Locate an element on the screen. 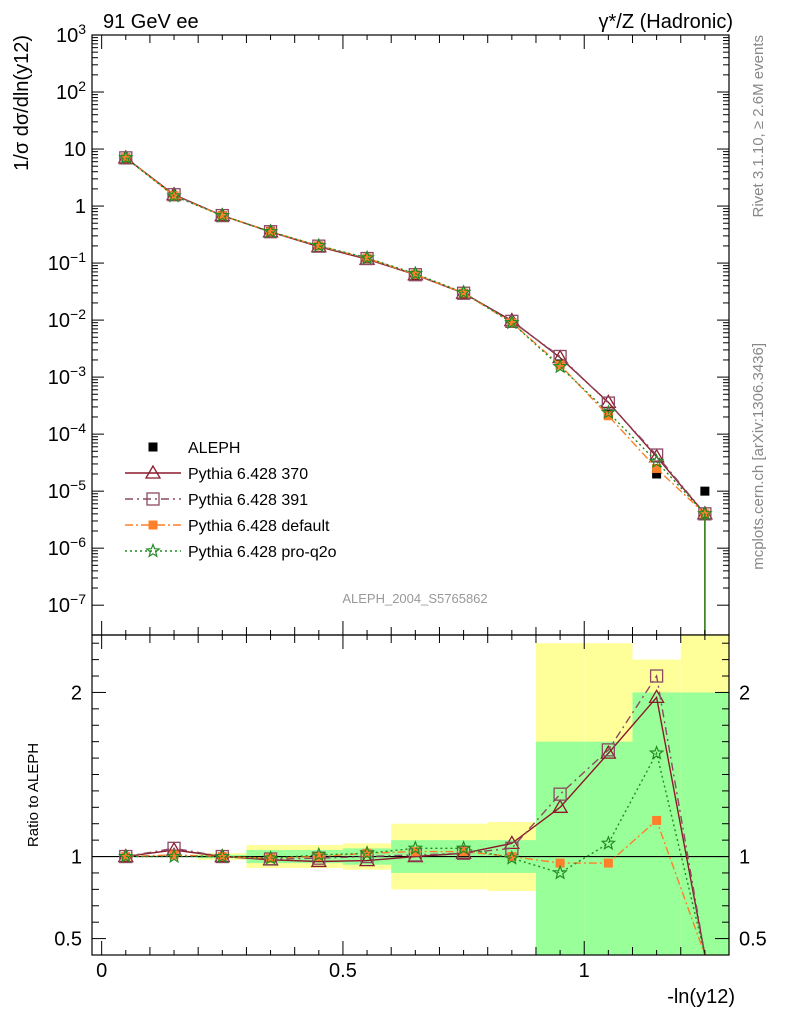 The height and width of the screenshot is (1024, 786). x-tick-label: 1 is located at coordinates (584, 971).